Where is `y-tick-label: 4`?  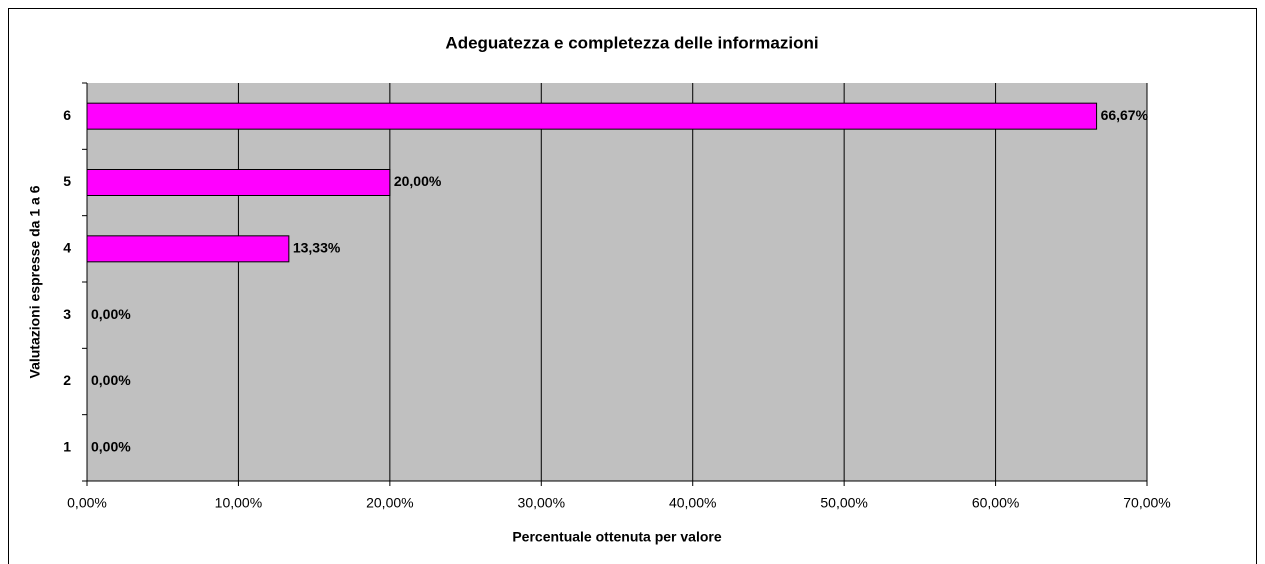 y-tick-label: 4 is located at coordinates (67, 248).